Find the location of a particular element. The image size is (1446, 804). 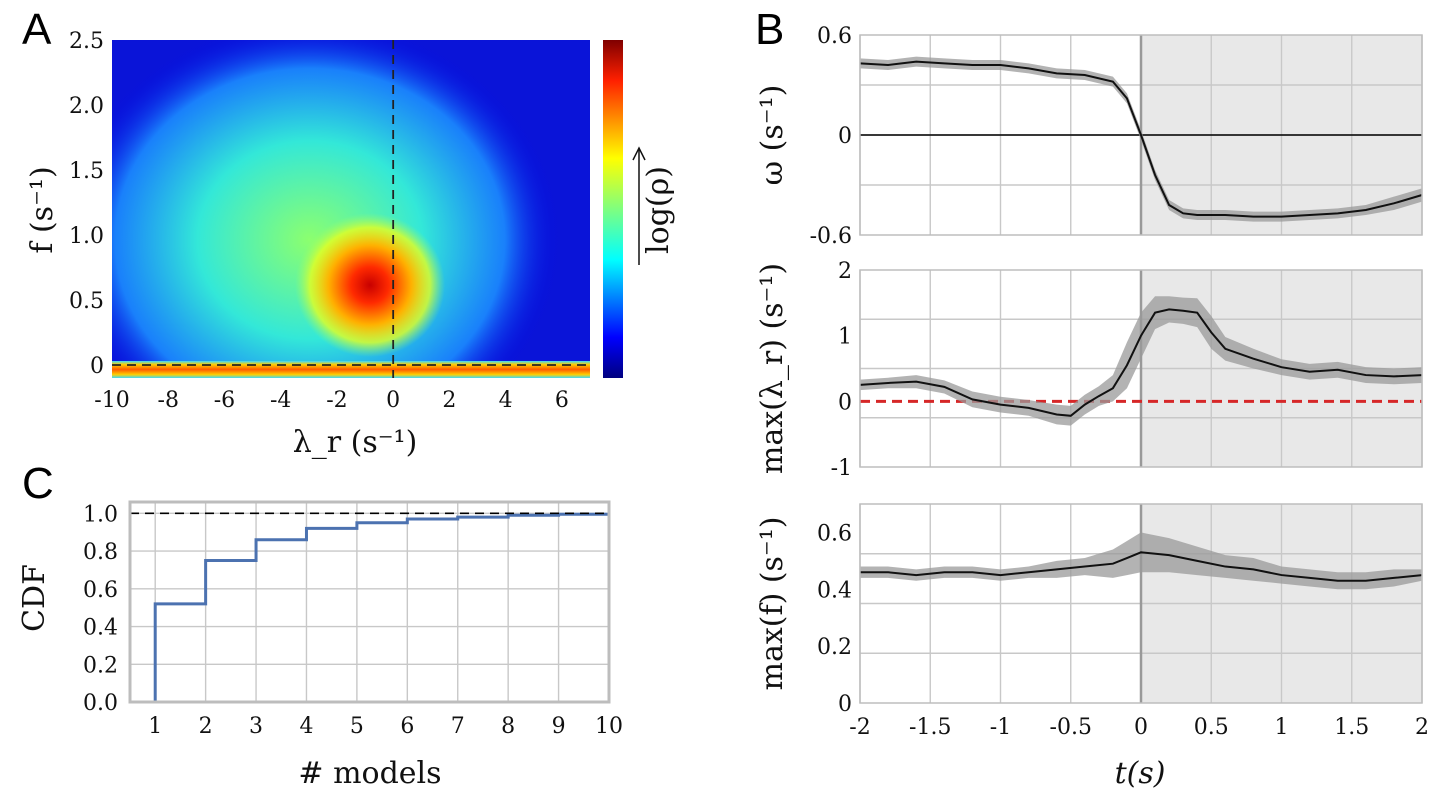

cdf-xtick-label: 7 is located at coordinates (458, 726).